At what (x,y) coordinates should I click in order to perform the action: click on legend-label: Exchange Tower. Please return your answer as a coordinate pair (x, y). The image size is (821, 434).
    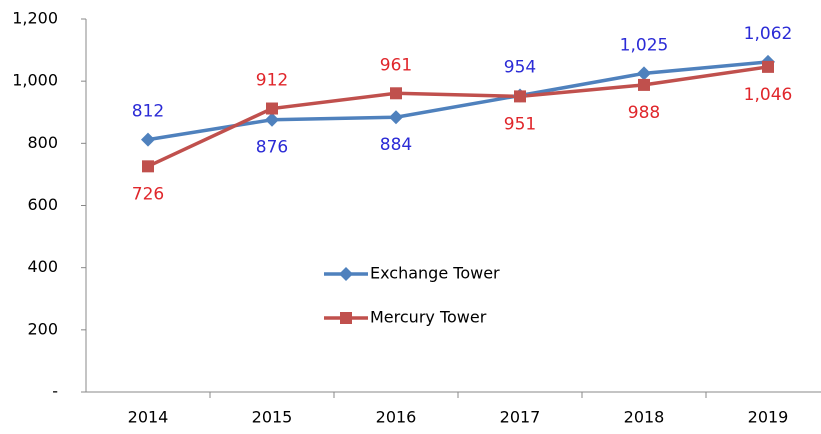
    Looking at the image, I should click on (435, 273).